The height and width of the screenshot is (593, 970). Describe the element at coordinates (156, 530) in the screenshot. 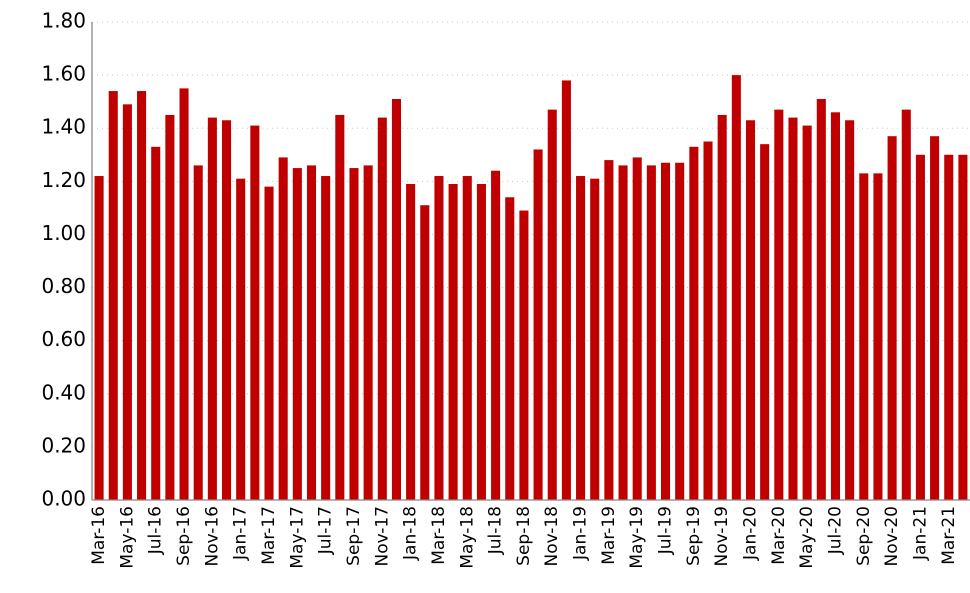

I see `x-tick-label: Jul-16` at that location.